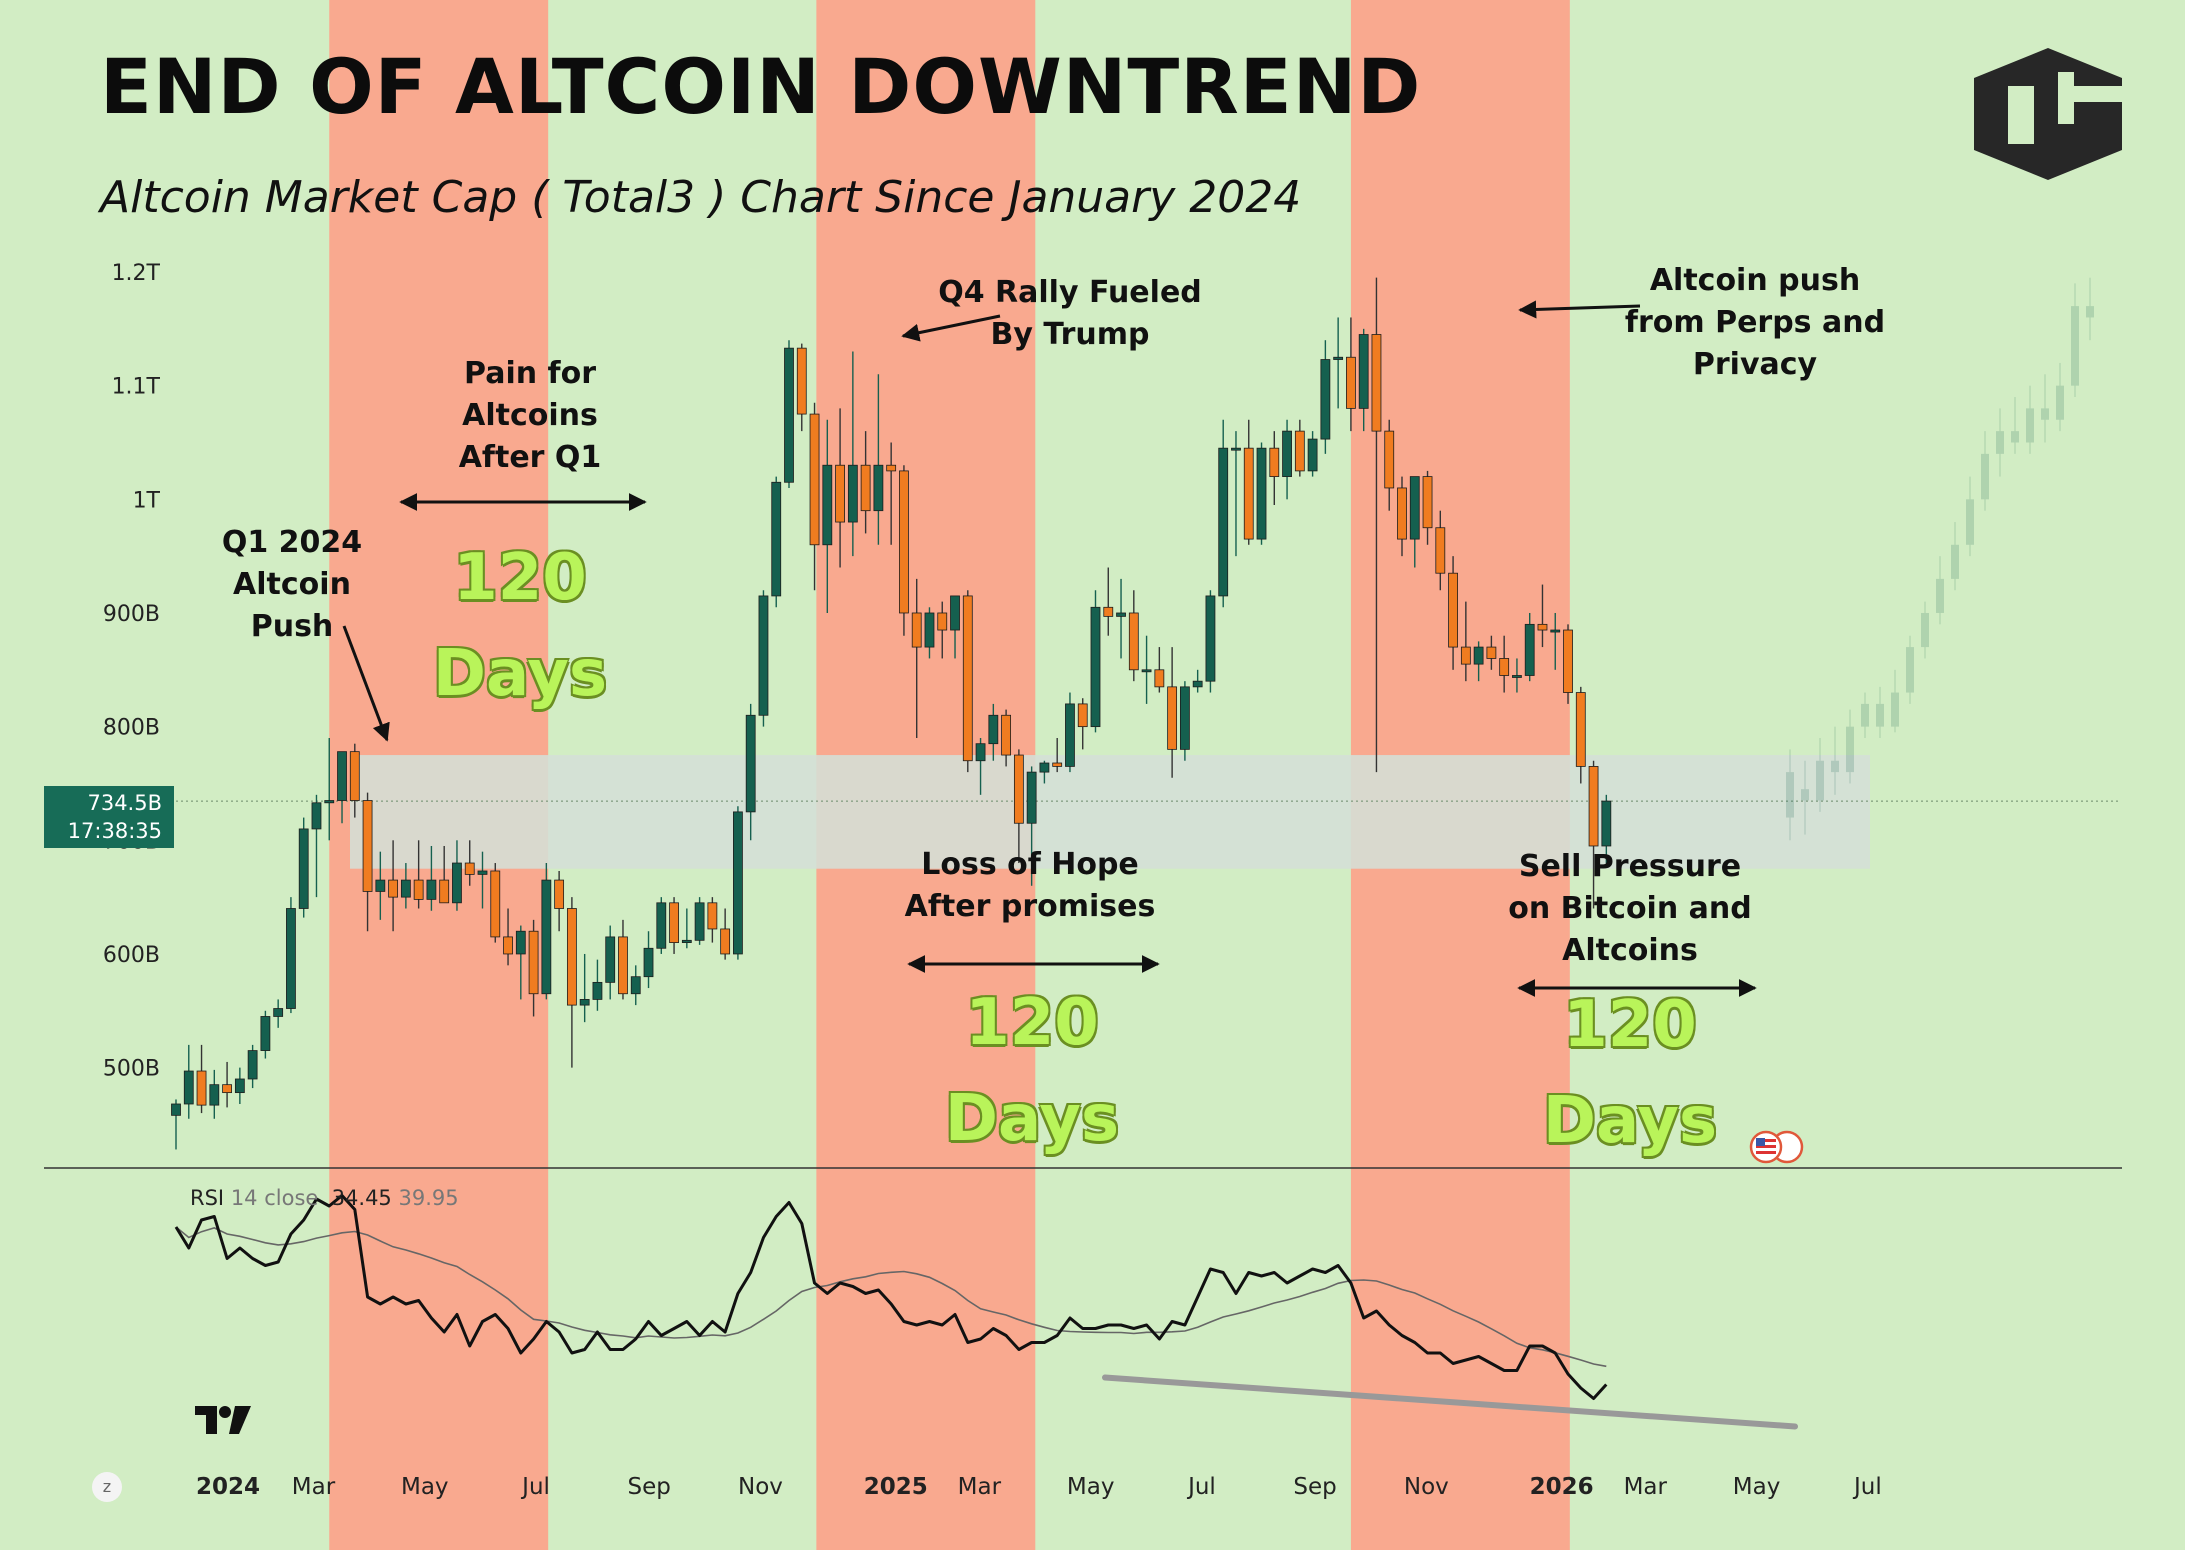 The height and width of the screenshot is (1550, 2185). Describe the element at coordinates (535, 1487) in the screenshot. I see `x-tick-label: Jul` at that location.